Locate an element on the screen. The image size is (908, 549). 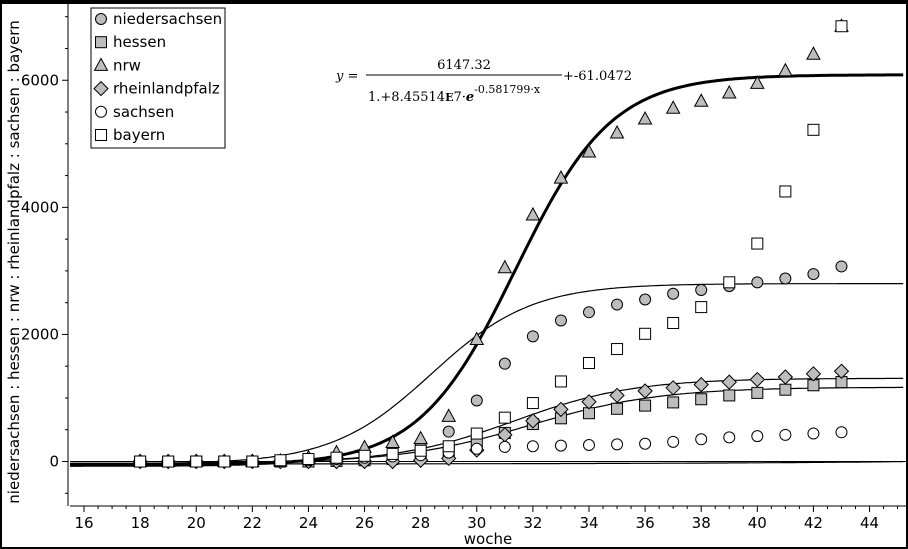
top-border is located at coordinates (454, 2).